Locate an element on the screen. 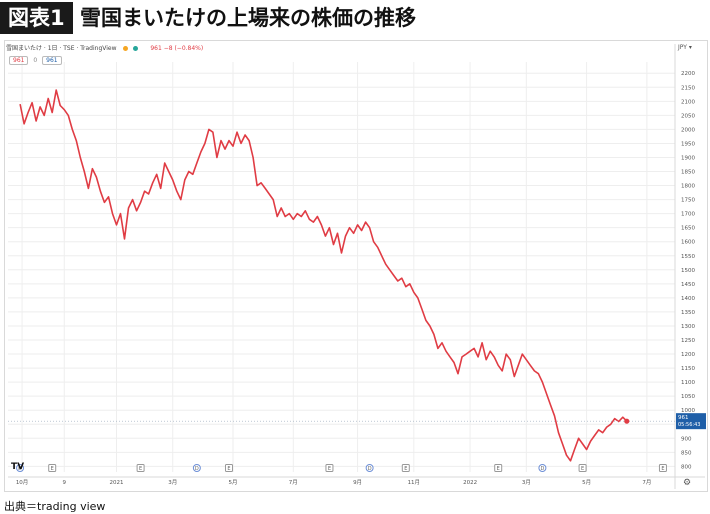 This screenshot has height=514, width=710. last-price-value: 961 is located at coordinates (683, 418).